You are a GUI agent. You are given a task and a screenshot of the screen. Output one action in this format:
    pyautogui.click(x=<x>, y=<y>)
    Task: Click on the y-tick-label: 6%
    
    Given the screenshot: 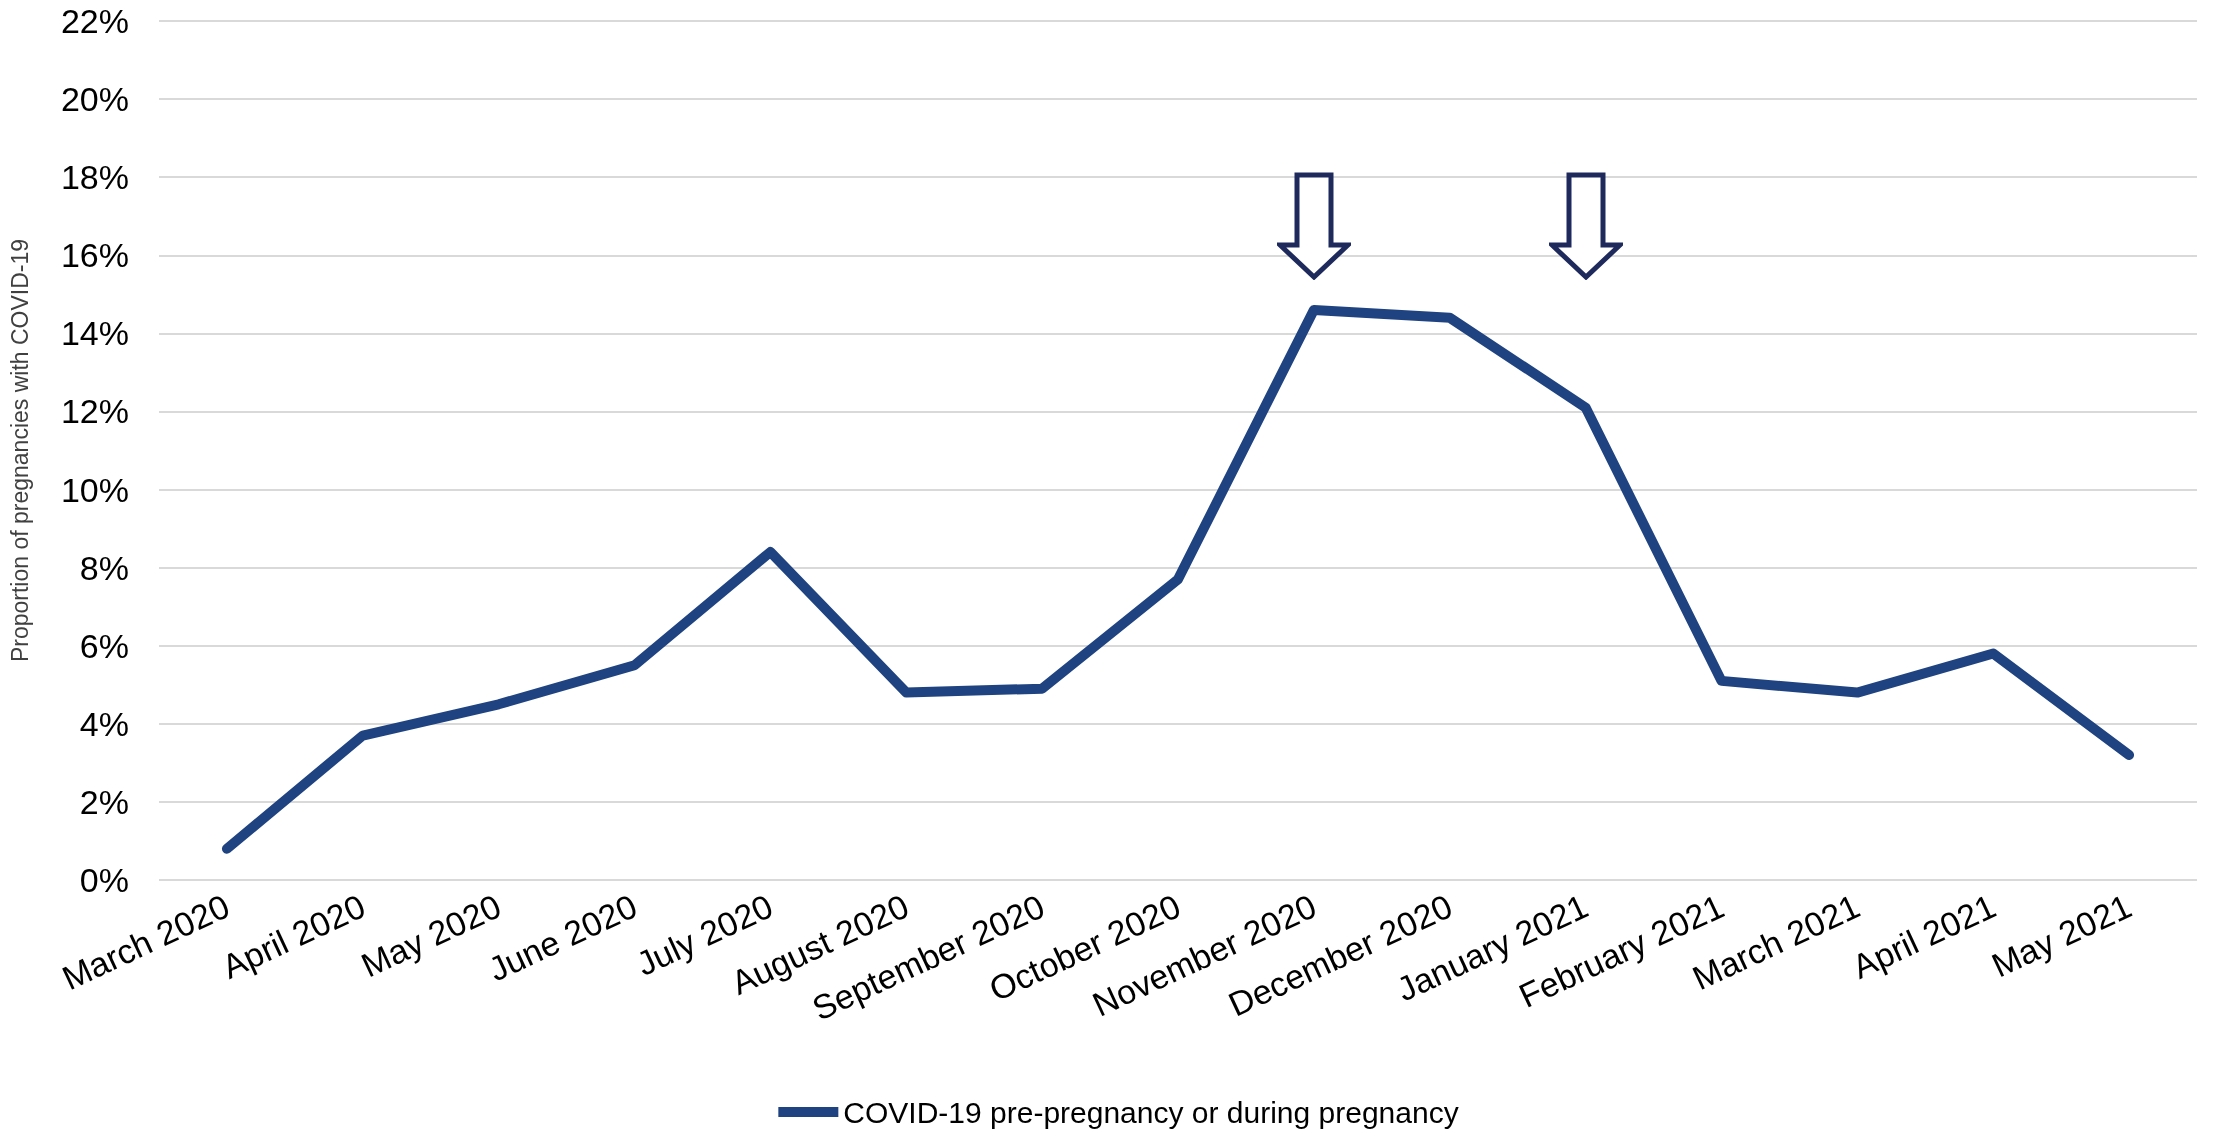 What is the action you would take?
    pyautogui.click(x=104, y=645)
    